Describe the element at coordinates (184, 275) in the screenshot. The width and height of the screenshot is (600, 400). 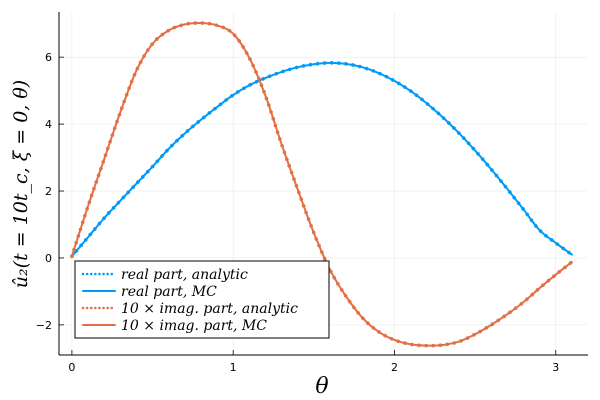
I see `legend-label-real-part-analytic: real part, analytic` at that location.